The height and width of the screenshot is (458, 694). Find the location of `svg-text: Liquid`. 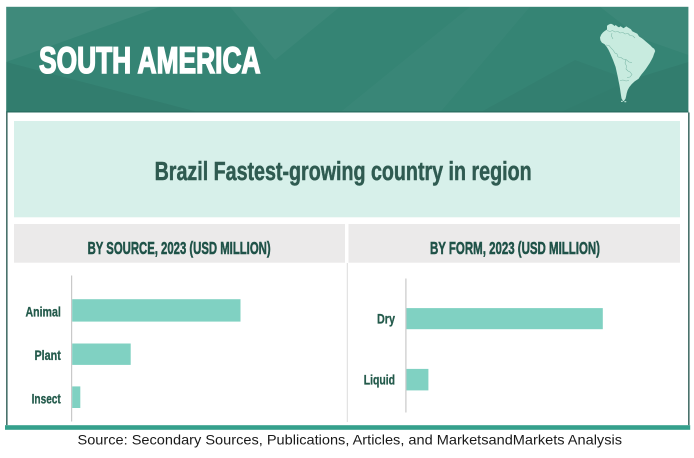

svg-text: Liquid is located at coordinates (379, 380).